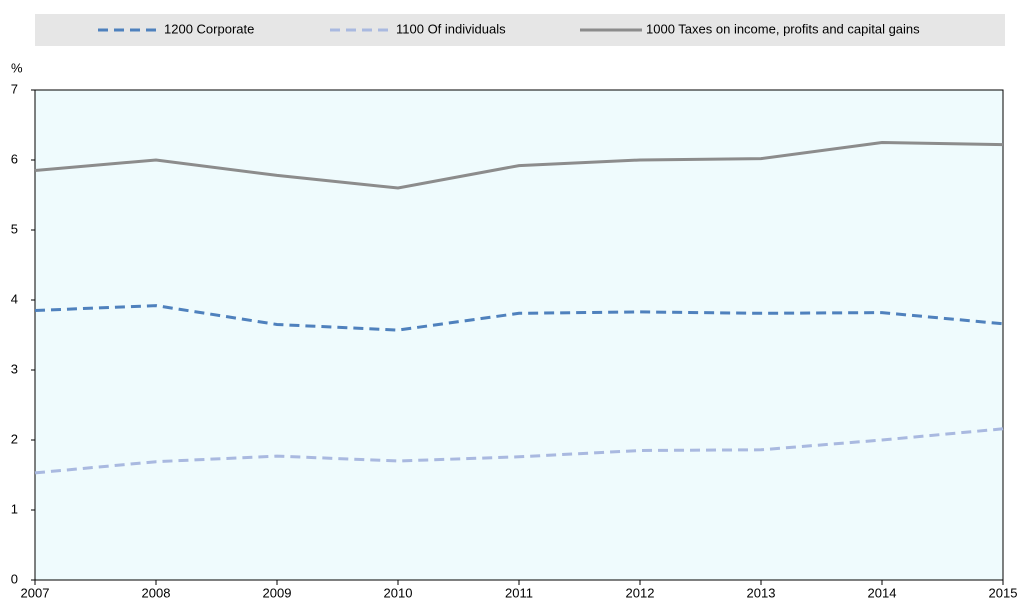  I want to click on x-tick-label: 2009, so click(277, 592).